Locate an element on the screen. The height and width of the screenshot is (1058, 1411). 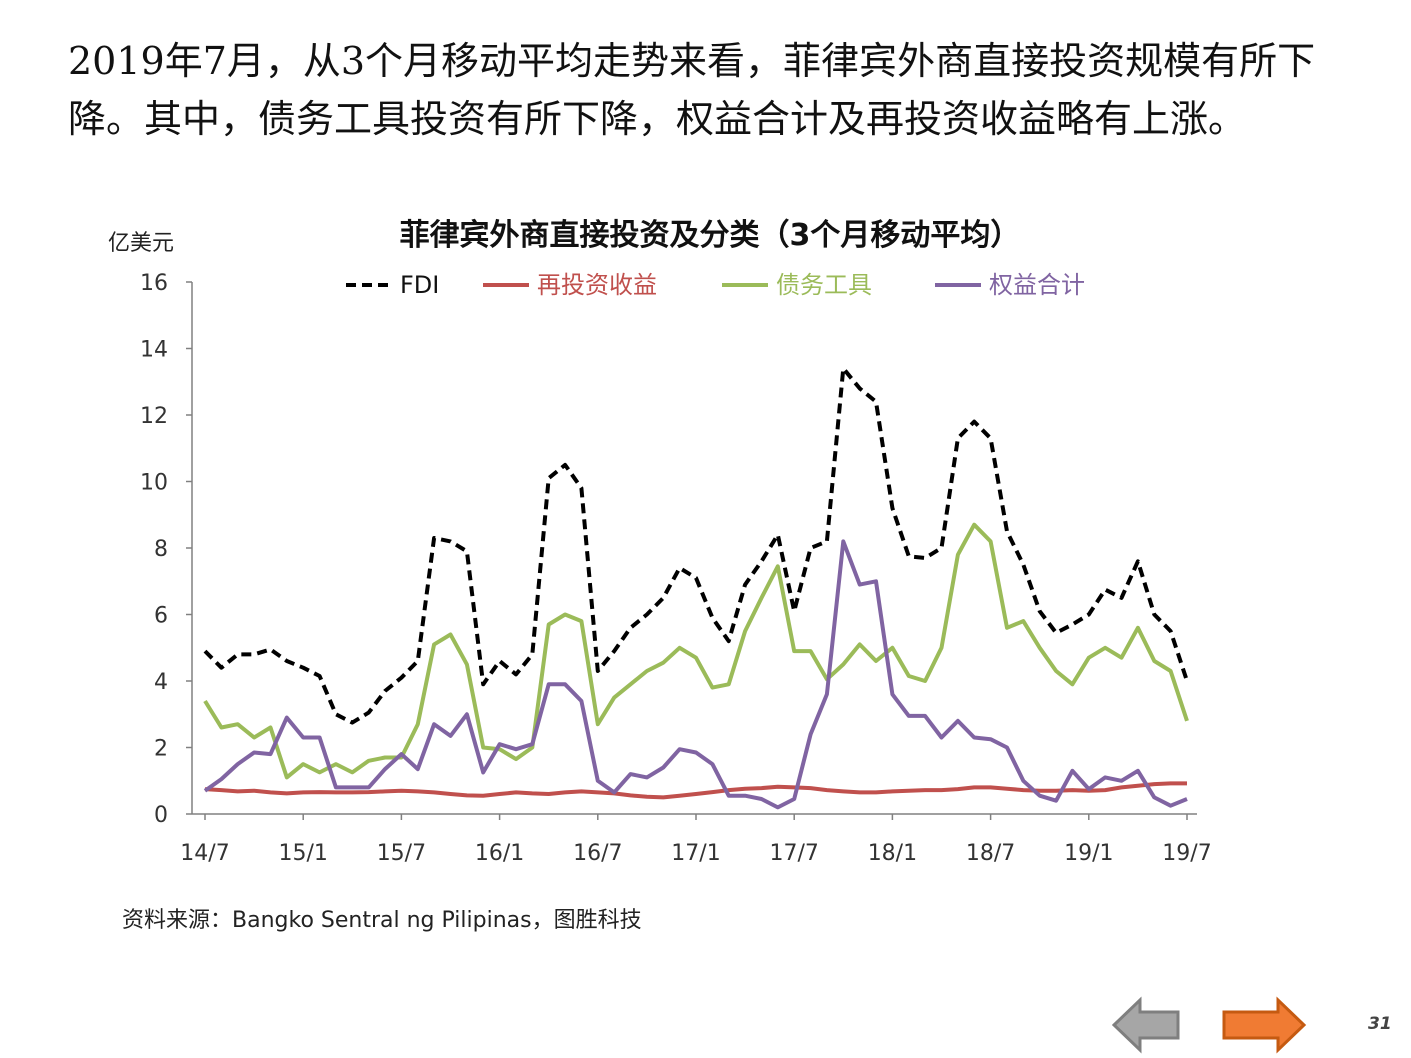
x-tick-label: 15/1 is located at coordinates (302, 853).